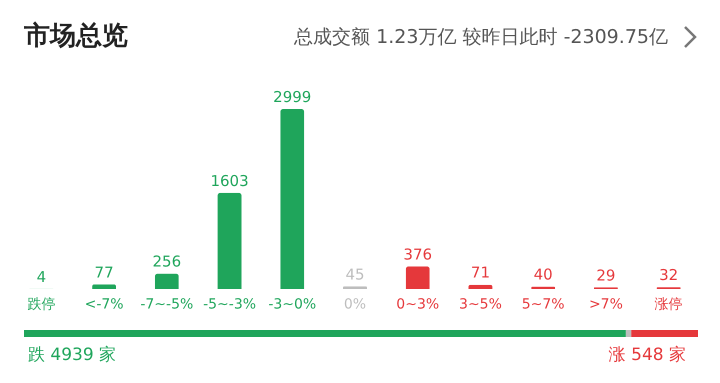 Image resolution: width=720 pixels, height=383 pixels. Describe the element at coordinates (418, 304) in the screenshot. I see `x-tick-label: 0~3%` at that location.